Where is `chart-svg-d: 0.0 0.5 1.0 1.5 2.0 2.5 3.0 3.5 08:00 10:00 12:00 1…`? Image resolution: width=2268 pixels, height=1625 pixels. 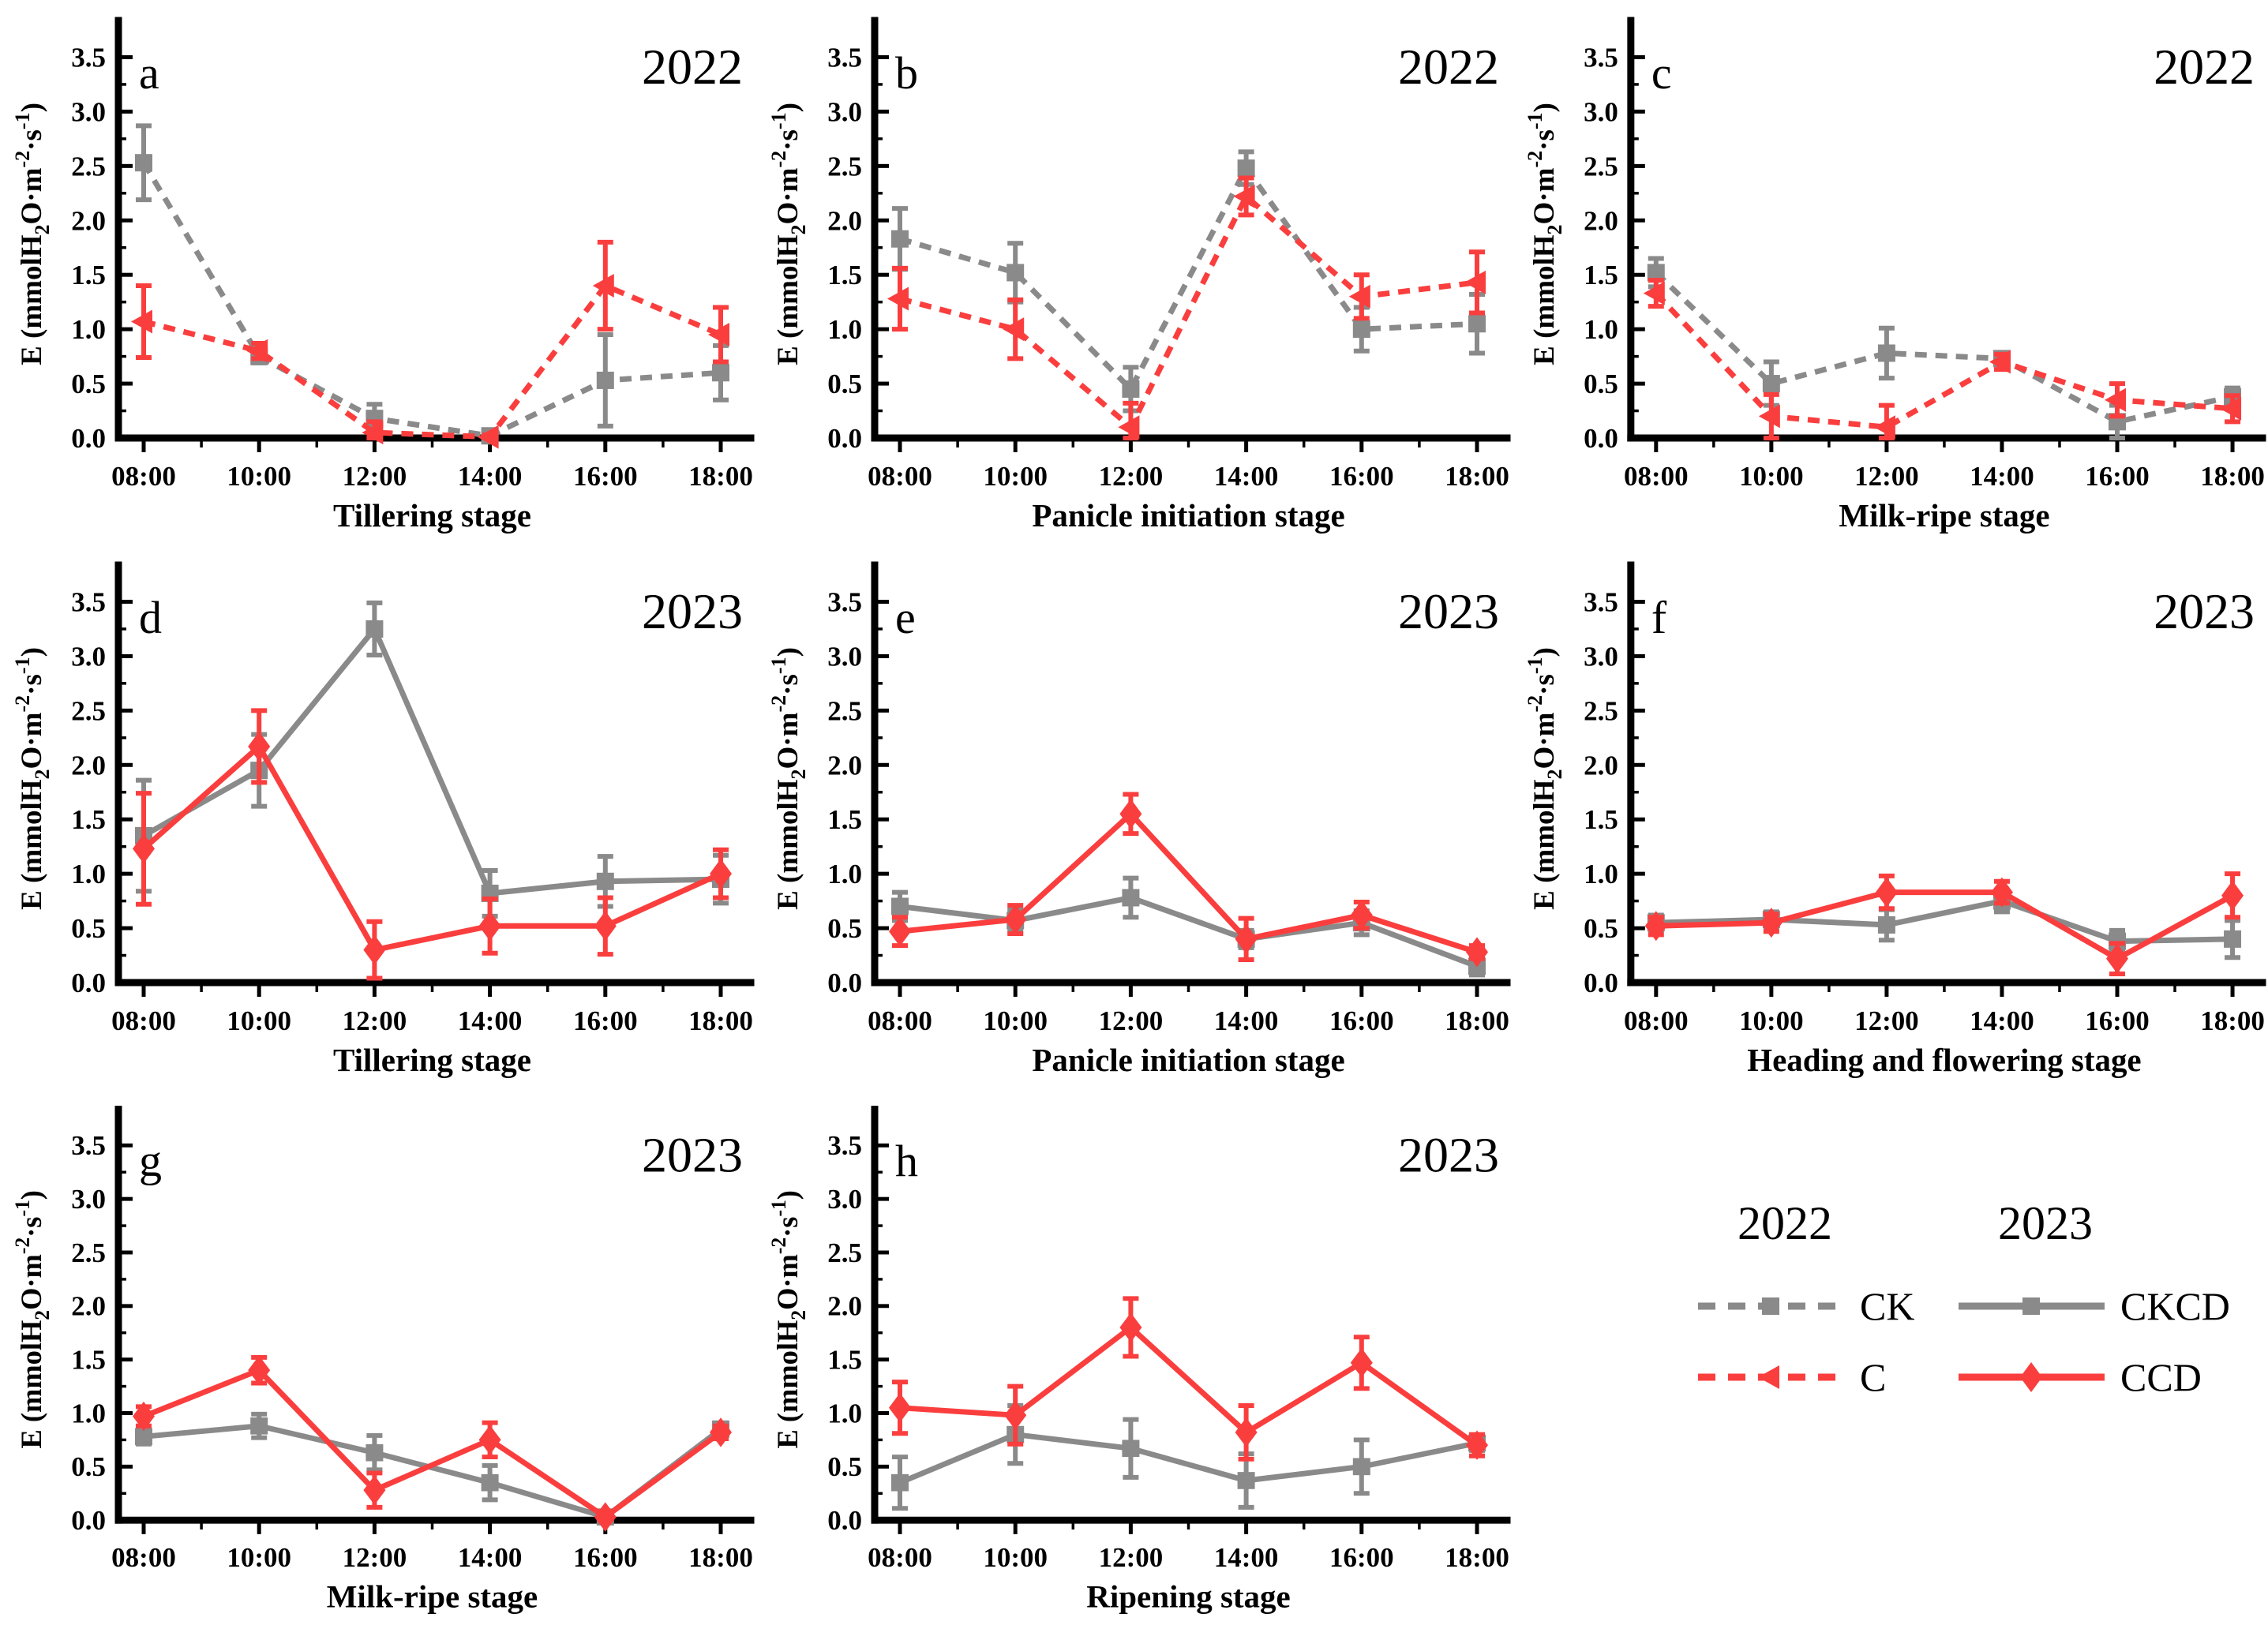 chart-svg-d: 0.0 0.5 1.0 1.5 2.0 2.5 3.0 3.5 08:00 10:00 12:00 1… is located at coordinates (383, 819).